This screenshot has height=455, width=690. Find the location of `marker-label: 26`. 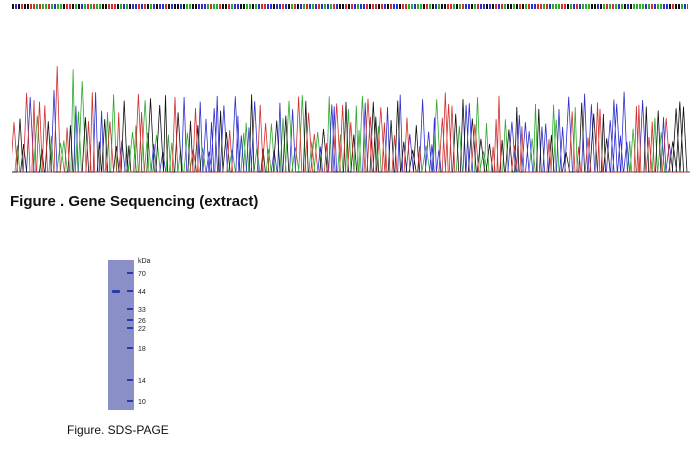

marker-label: 26 is located at coordinates (142, 321).